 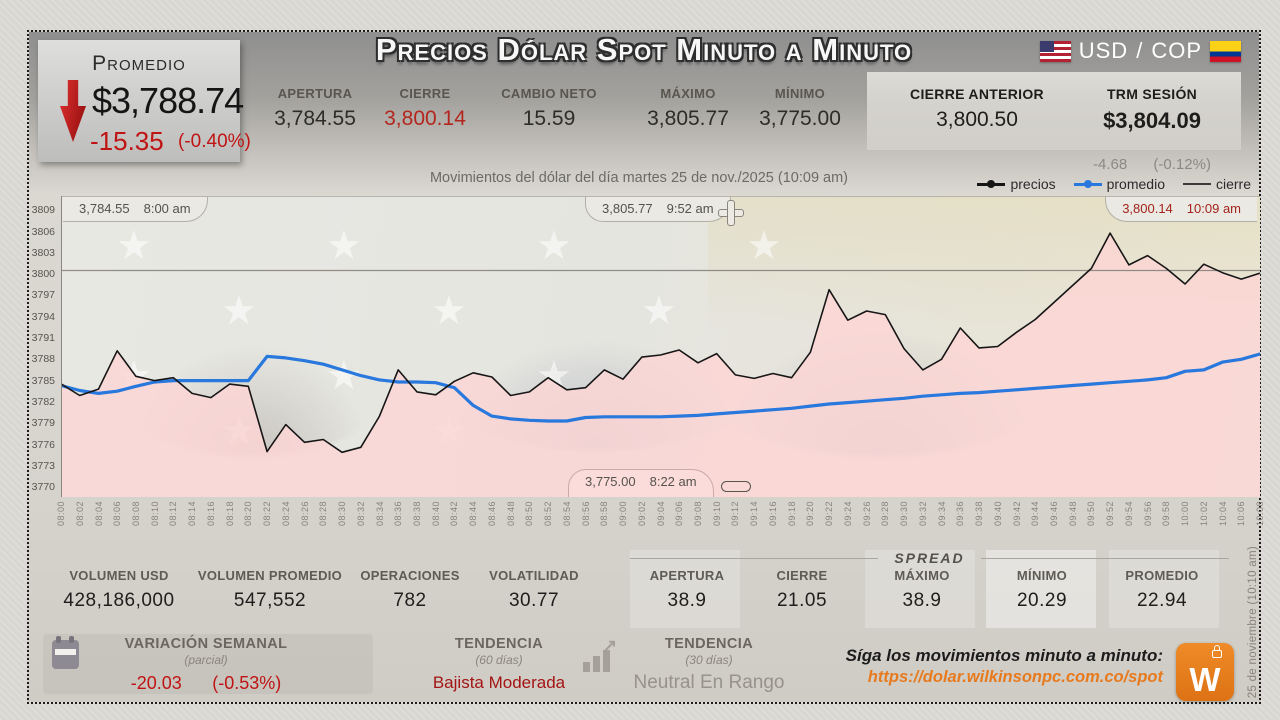 What do you see at coordinates (206, 644) in the screenshot?
I see `variacion-label: VARIACIÓN SEMANAL` at bounding box center [206, 644].